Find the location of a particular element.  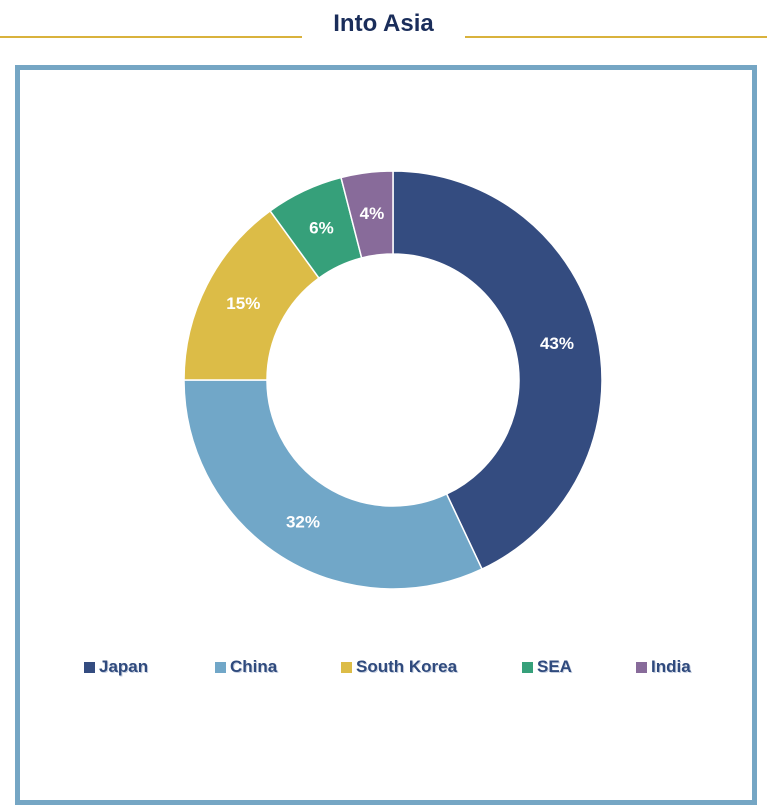

legend-item-china: China is located at coordinates (246, 667).